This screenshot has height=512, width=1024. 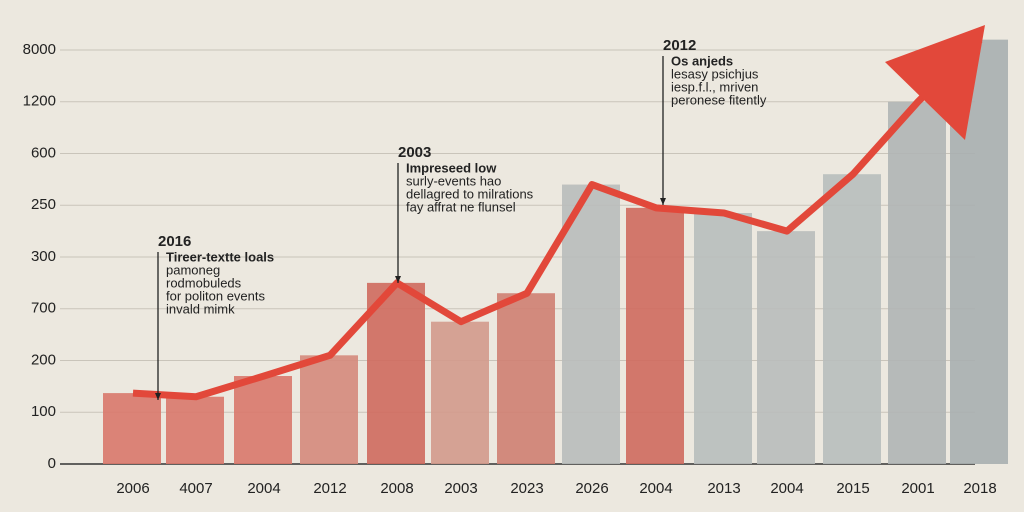 I want to click on annotation-text: invald mimk, so click(x=200, y=308).